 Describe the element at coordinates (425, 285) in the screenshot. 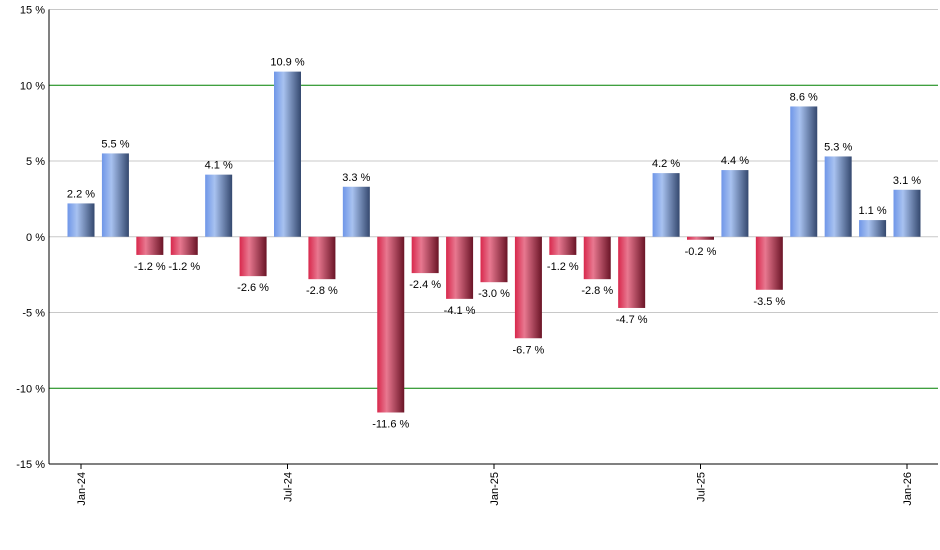

I see `data-label: -2.4 %` at that location.